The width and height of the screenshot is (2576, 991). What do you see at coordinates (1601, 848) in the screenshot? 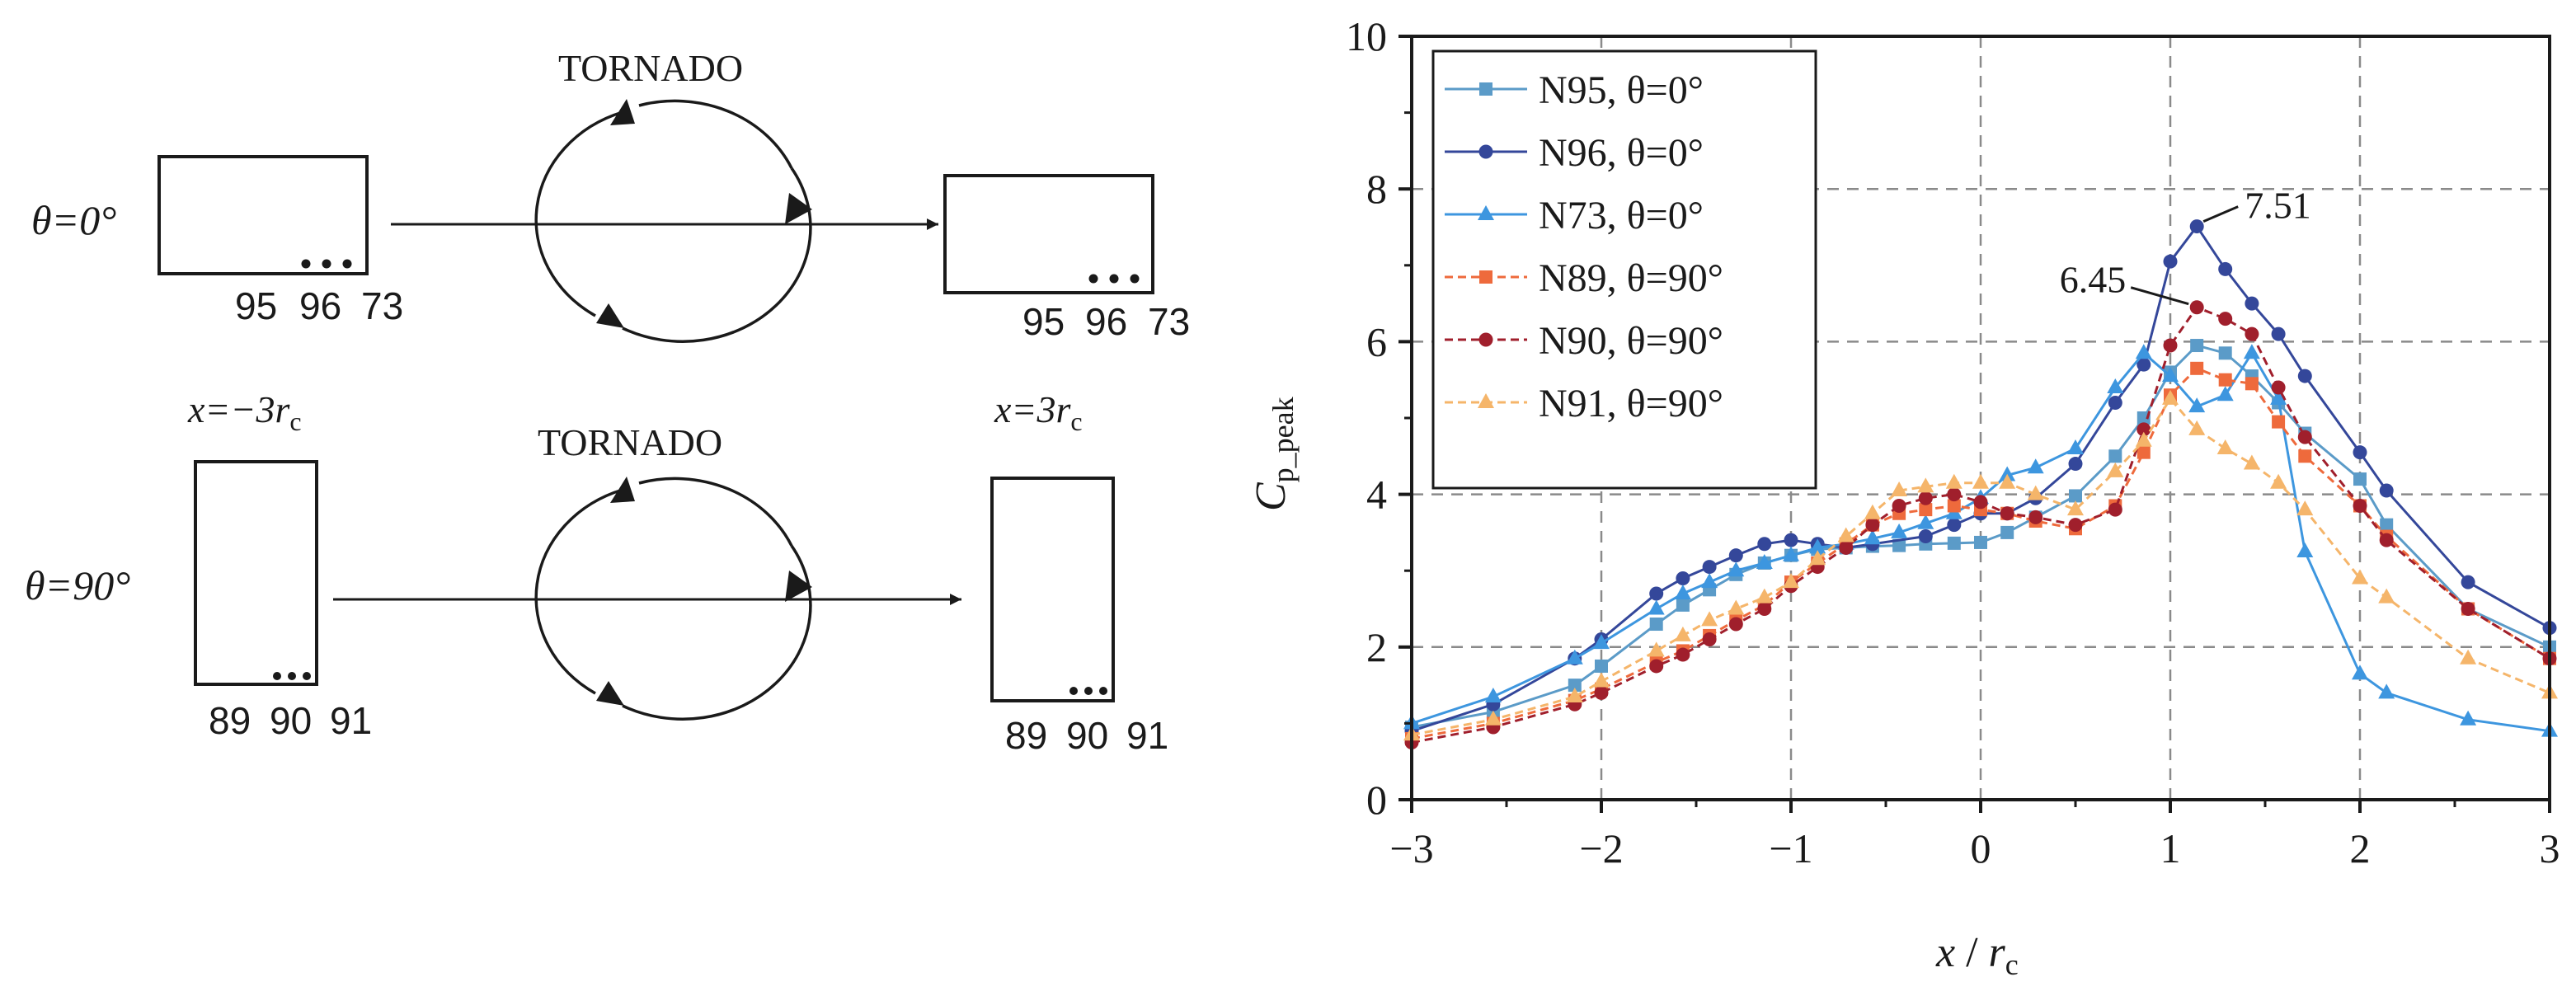
I see `x-tick-label: −2` at bounding box center [1601, 848].